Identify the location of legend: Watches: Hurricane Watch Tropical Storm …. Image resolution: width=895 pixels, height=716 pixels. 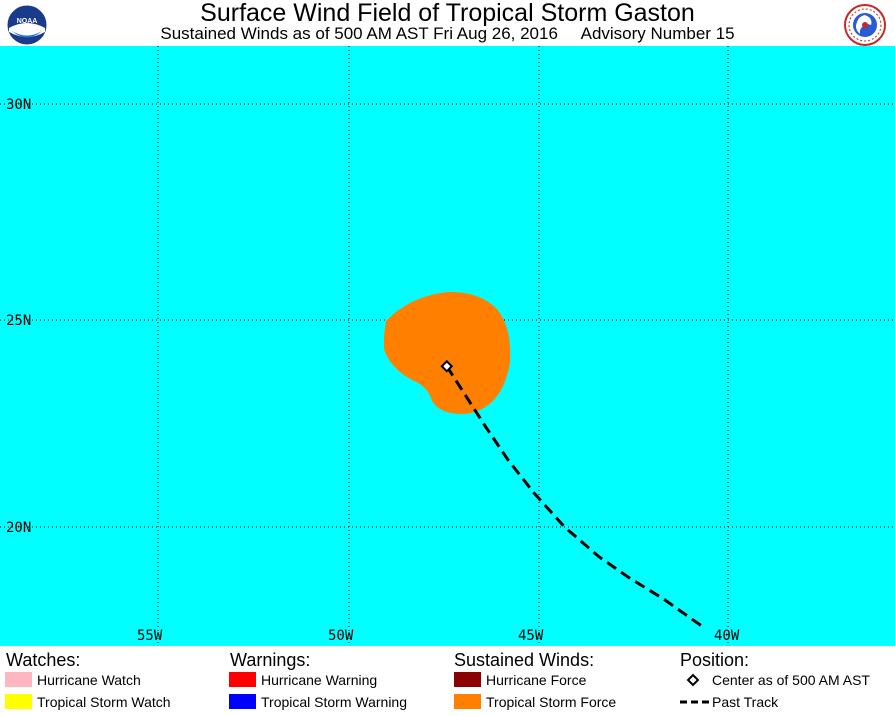
(447, 681).